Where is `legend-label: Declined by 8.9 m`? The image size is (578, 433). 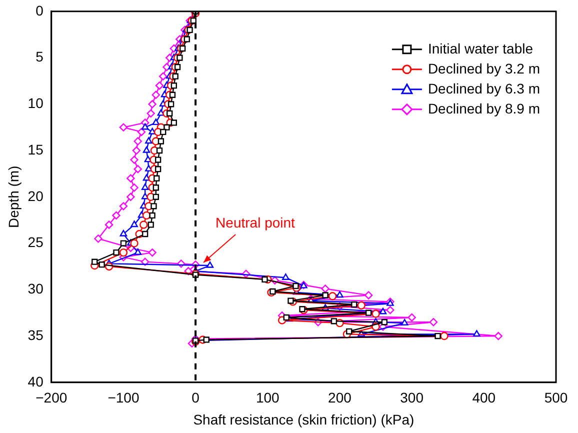
legend-label: Declined by 8.9 m is located at coordinates (484, 108).